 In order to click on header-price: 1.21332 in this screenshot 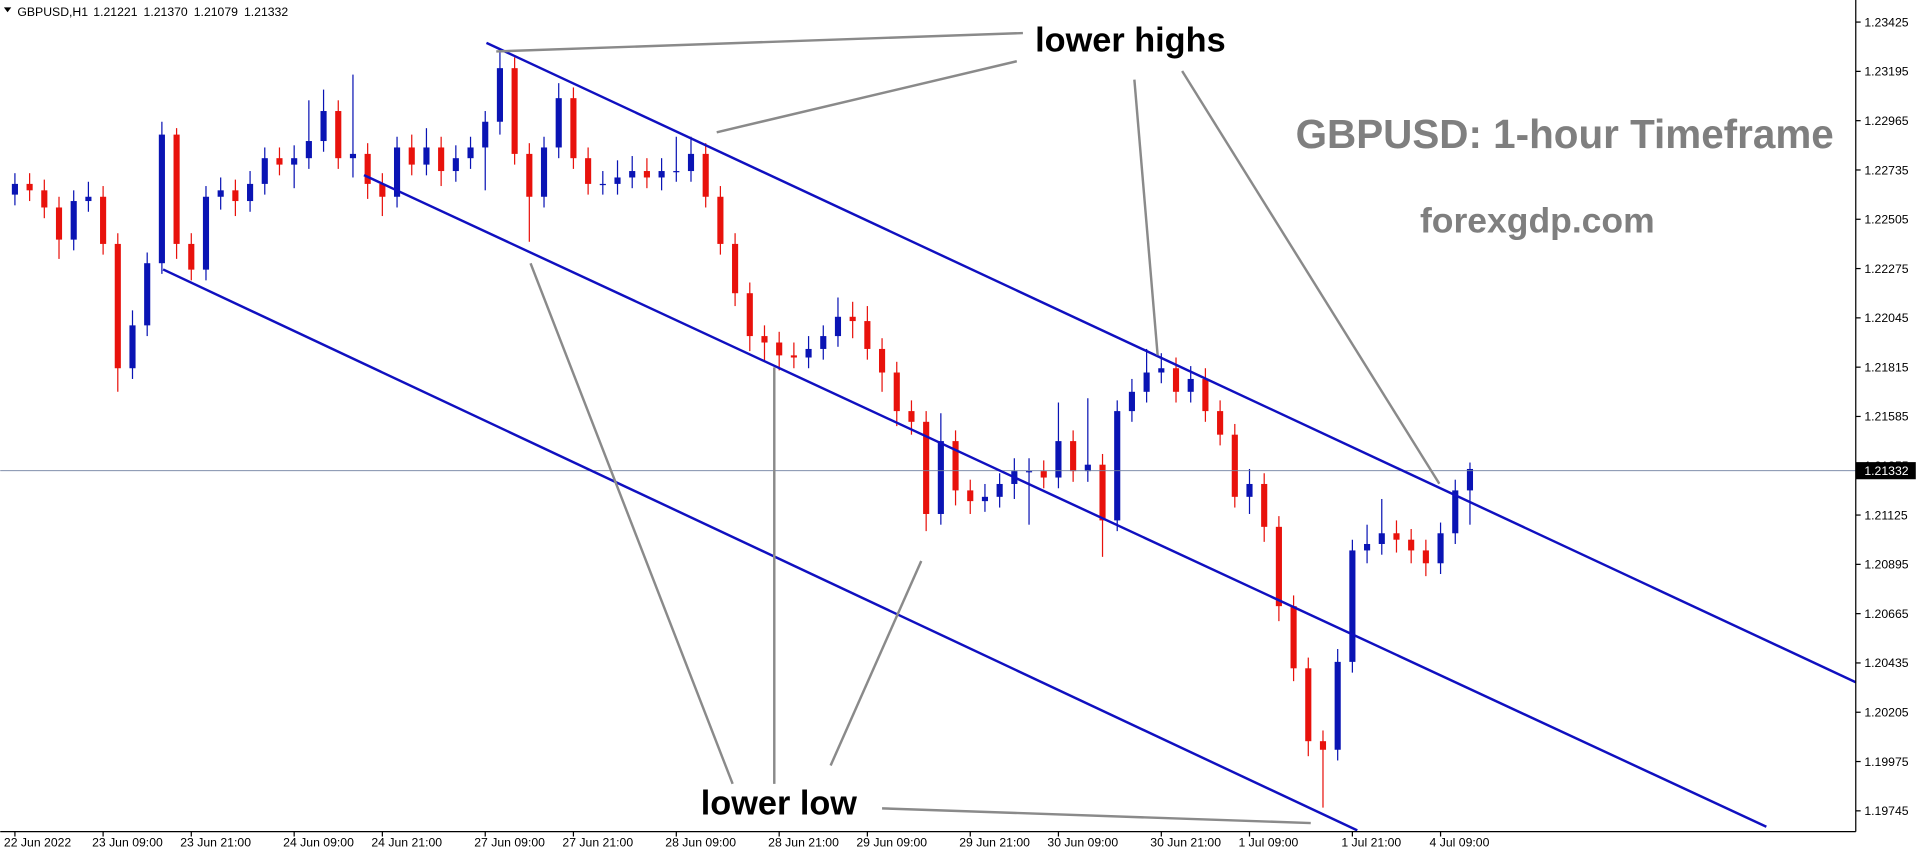, I will do `click(266, 12)`.